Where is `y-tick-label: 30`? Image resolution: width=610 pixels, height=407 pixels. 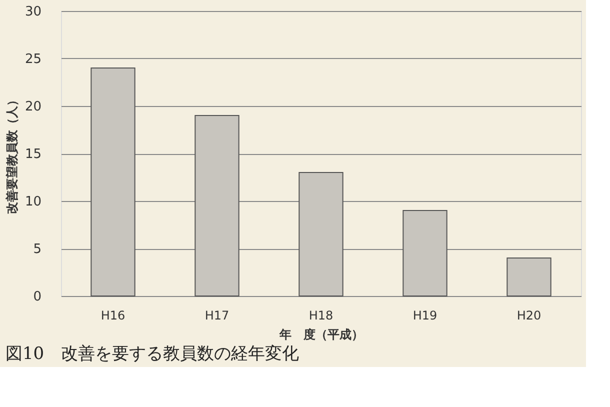 y-tick-label: 30 is located at coordinates (33, 12).